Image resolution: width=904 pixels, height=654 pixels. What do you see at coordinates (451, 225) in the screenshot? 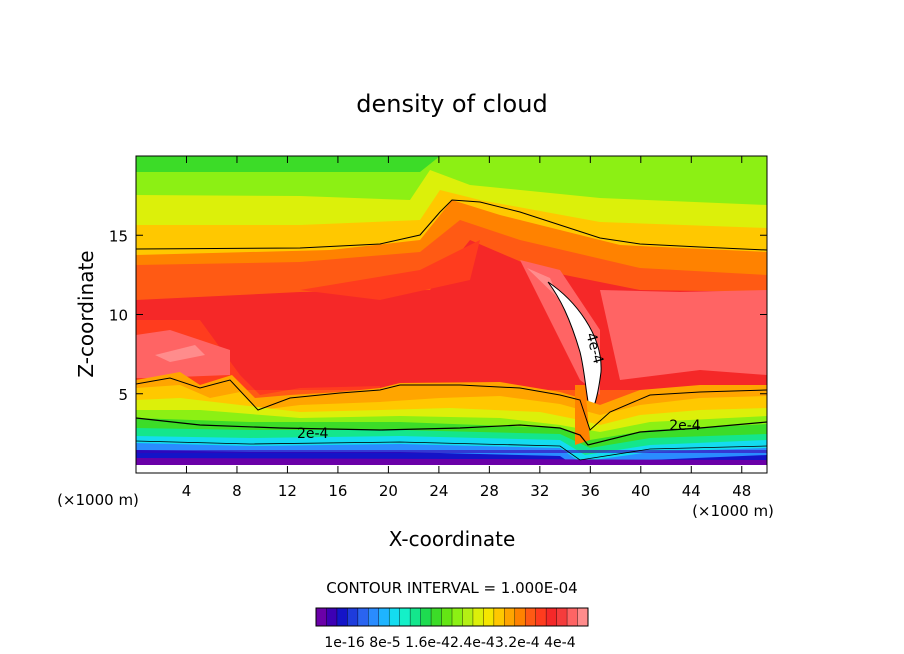
I see `contour-line-upper` at bounding box center [451, 225].